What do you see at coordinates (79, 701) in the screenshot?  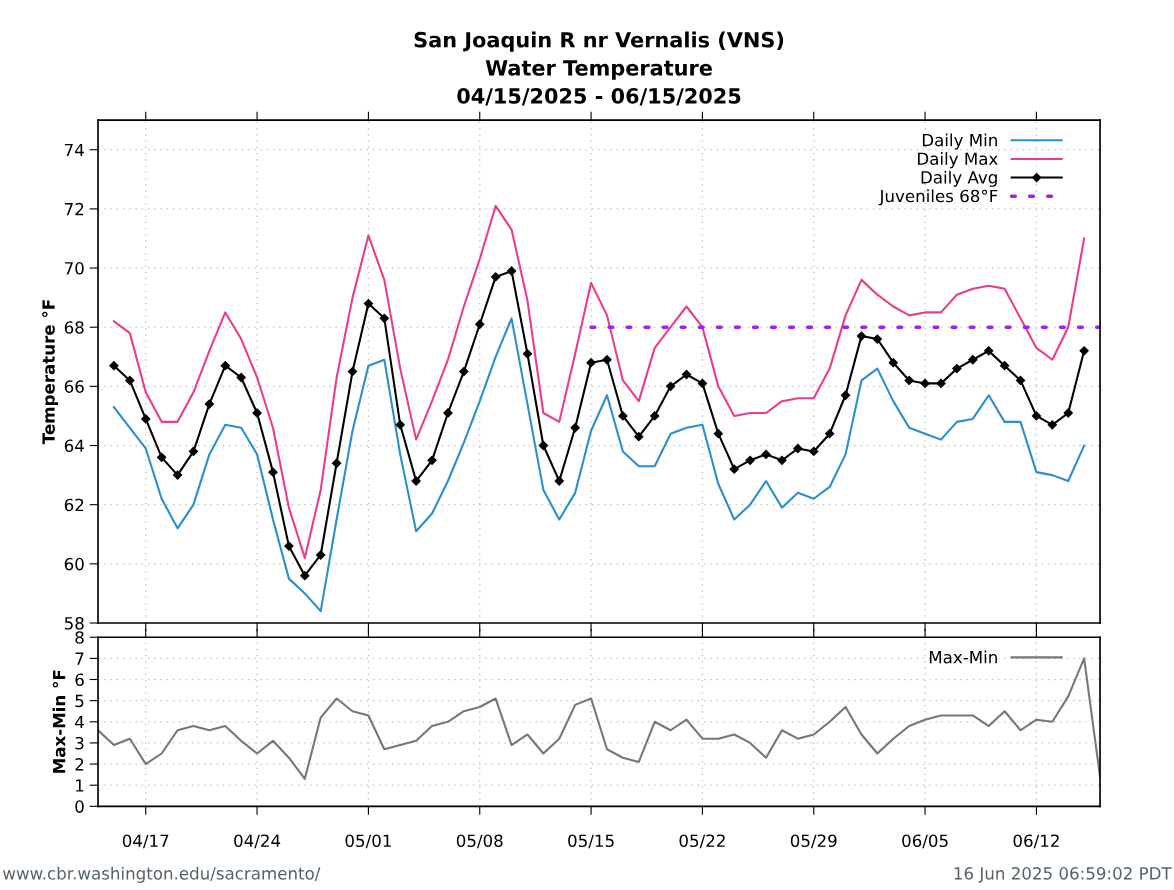 I see `y-tick-label: 5` at bounding box center [79, 701].